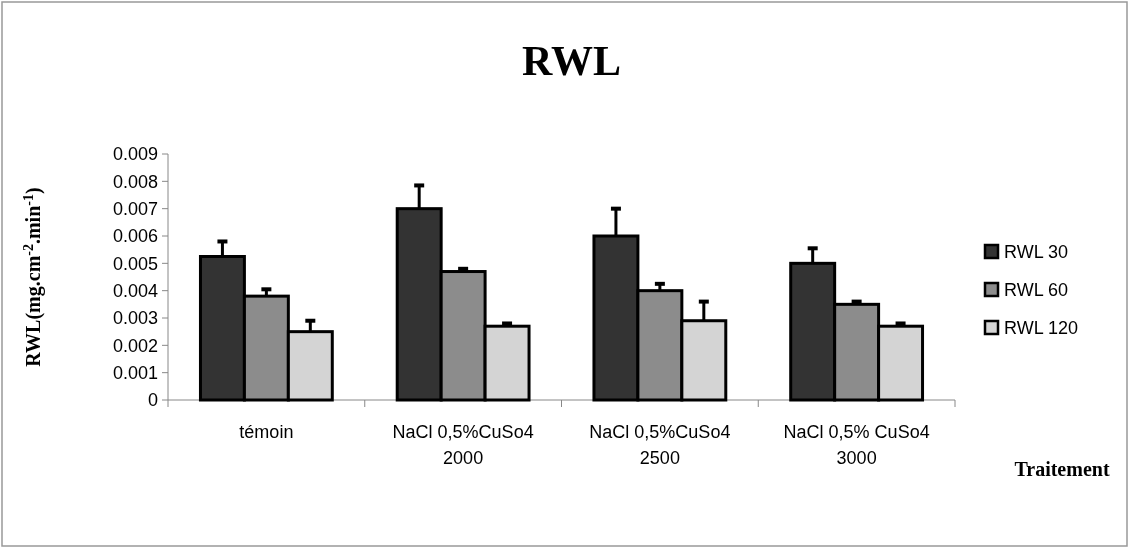 The height and width of the screenshot is (548, 1129). I want to click on x-tick-label: NaCl 0,5% CuSo4 3000, so click(856, 445).